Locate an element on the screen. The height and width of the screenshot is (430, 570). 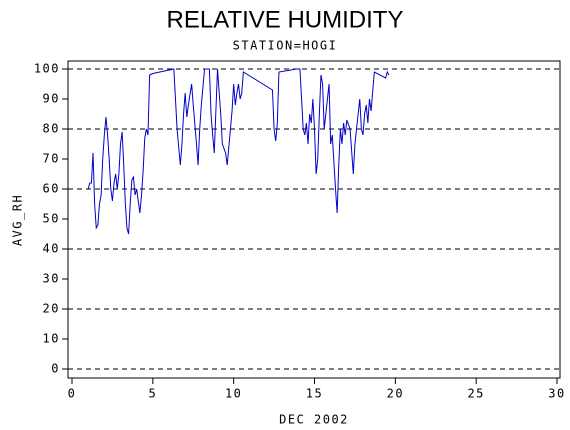
y-tick-label: 20 is located at coordinates (51, 309).